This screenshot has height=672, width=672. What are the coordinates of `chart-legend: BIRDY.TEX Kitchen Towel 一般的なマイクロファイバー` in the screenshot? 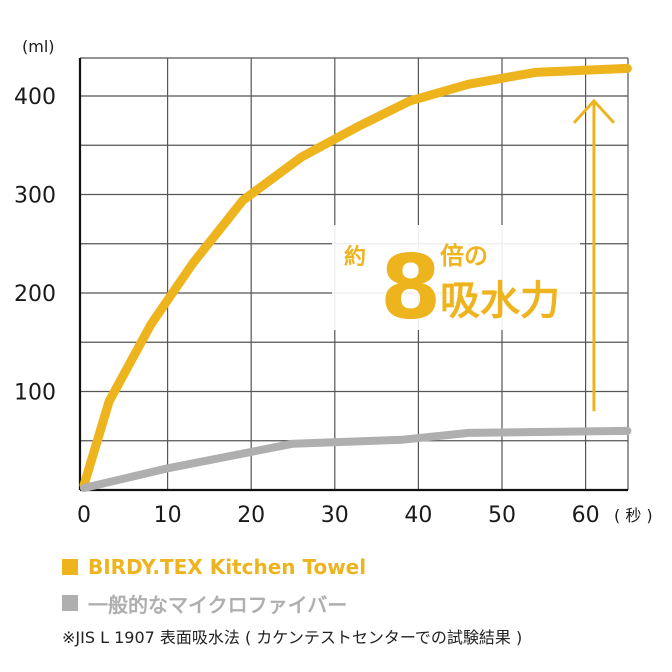 It's located at (214, 588).